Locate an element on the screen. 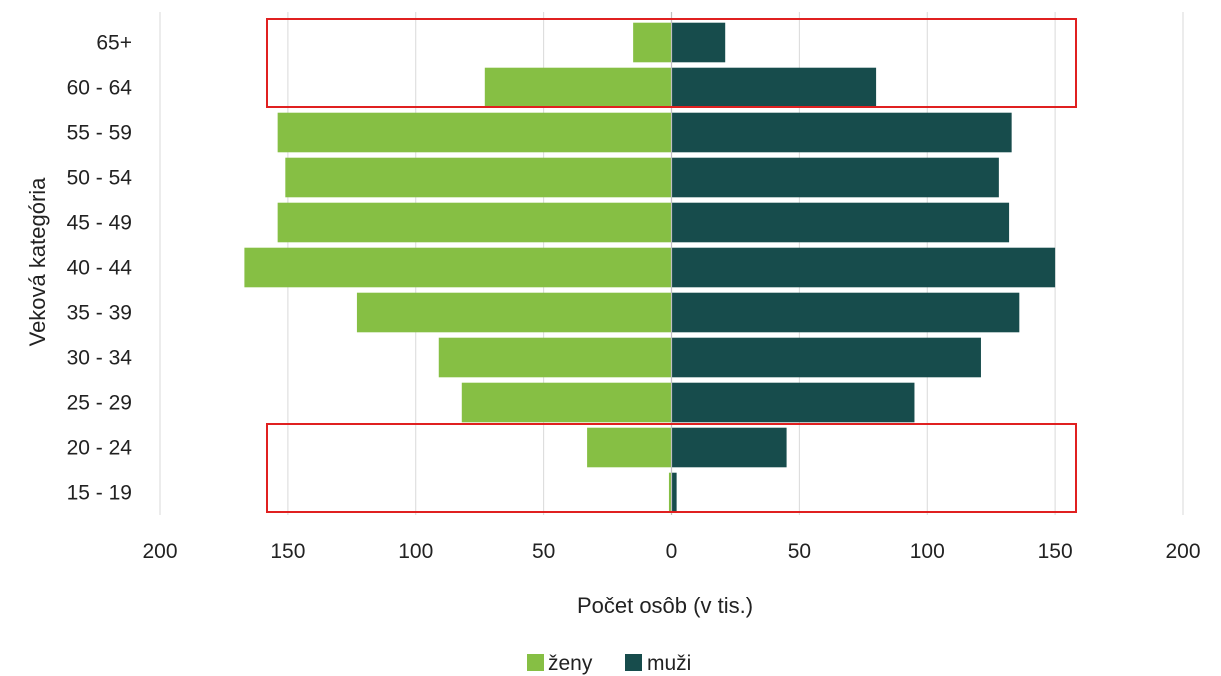  x-tick-label-4: 0 is located at coordinates (672, 551).